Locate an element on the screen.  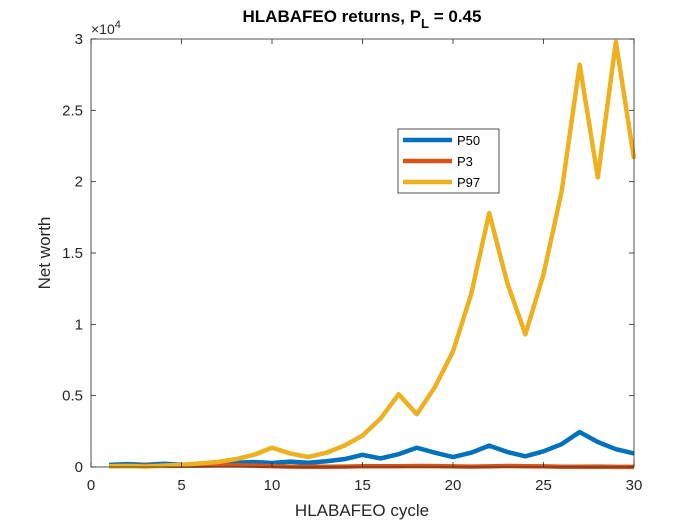
x-tick-label: 20 is located at coordinates (453, 485).